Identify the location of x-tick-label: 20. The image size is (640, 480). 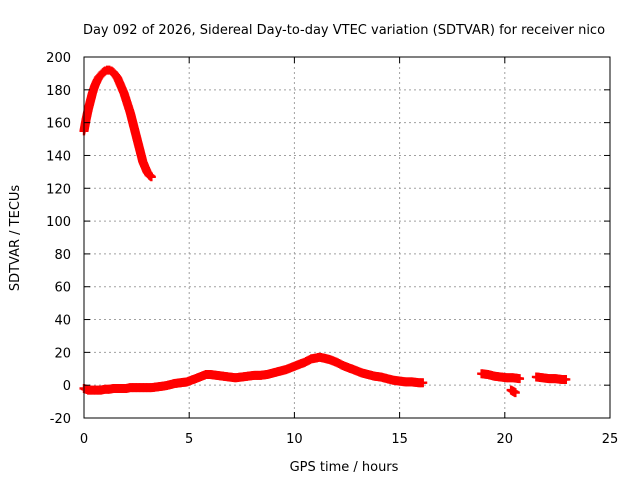
(505, 439).